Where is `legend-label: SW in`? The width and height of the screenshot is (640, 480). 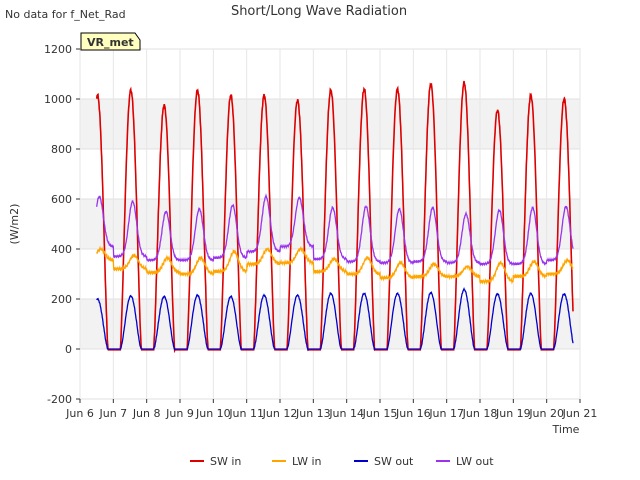
legend-label: SW in is located at coordinates (225, 461).